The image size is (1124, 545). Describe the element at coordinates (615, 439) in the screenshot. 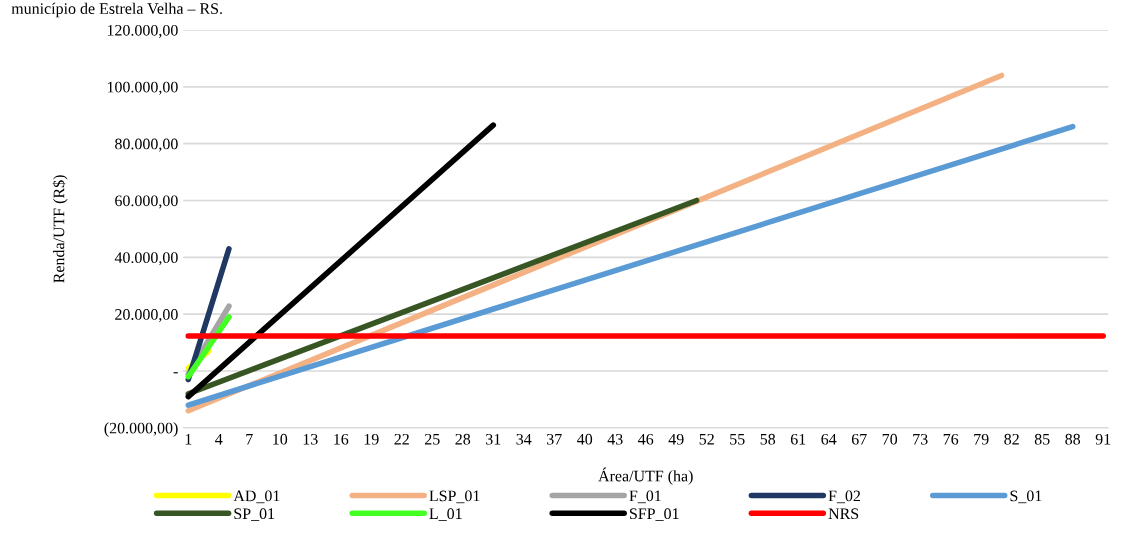

I see `x-tick-label: 43` at that location.